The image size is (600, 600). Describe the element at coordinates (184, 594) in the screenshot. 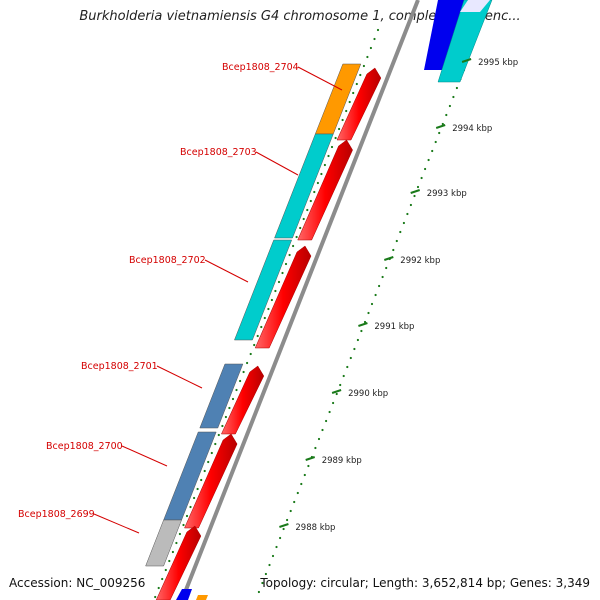

I see `blue-feature-bottom` at that location.